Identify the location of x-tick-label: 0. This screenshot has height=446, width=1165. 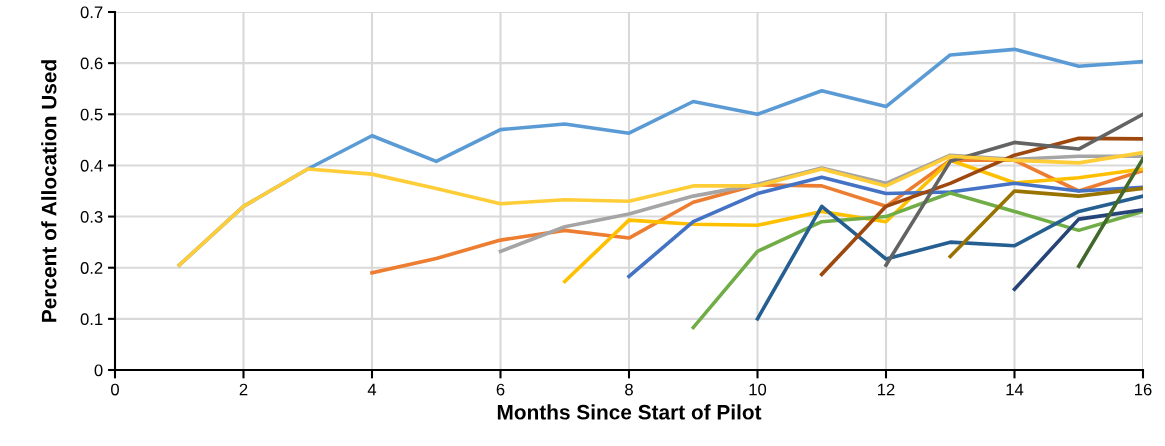
(115, 389).